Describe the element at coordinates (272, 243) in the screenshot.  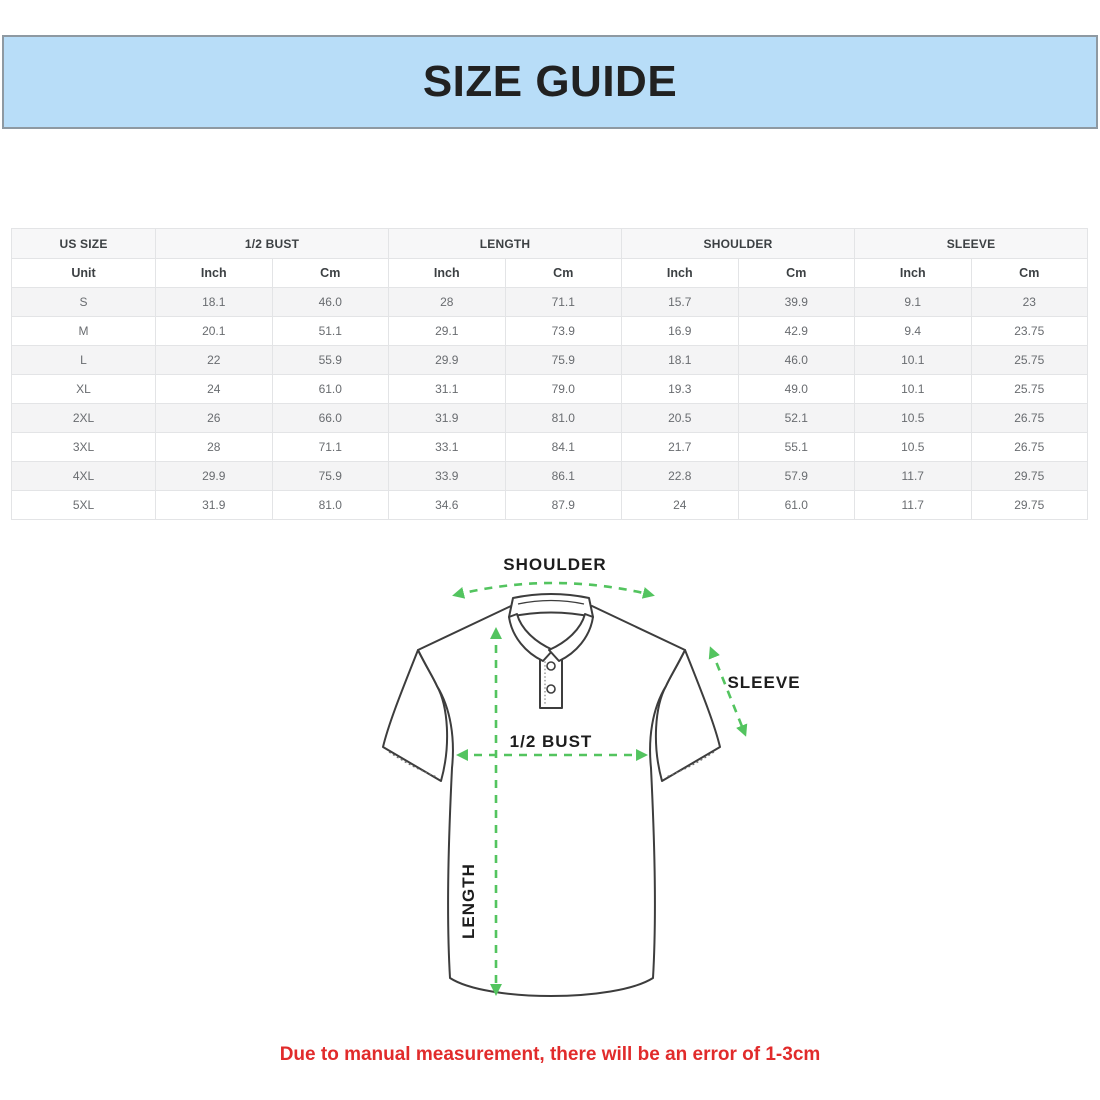
I see `column-header-bust: 1/2 BUST` at that location.